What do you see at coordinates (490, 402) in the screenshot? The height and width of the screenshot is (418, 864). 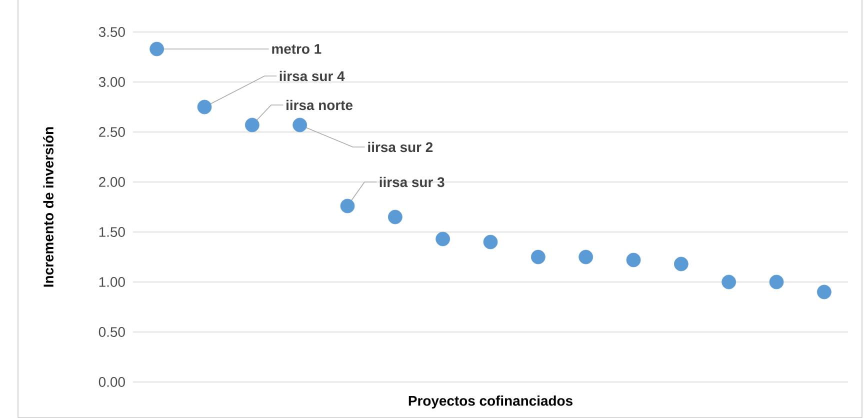 I see `x-axis-title: Proyectos cofinanciados` at bounding box center [490, 402].